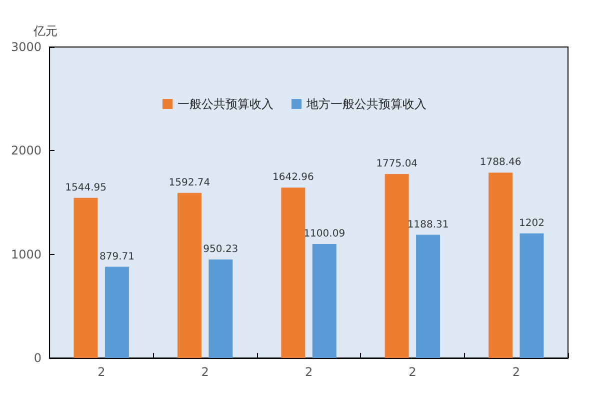  Describe the element at coordinates (26, 151) in the screenshot. I see `y-tick-label: 2000` at that location.